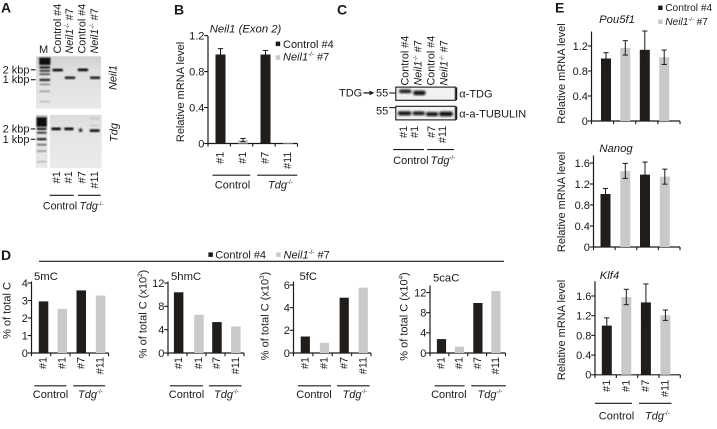  Describe the element at coordinates (43, 50) in the screenshot. I see `svg-text: M` at that location.